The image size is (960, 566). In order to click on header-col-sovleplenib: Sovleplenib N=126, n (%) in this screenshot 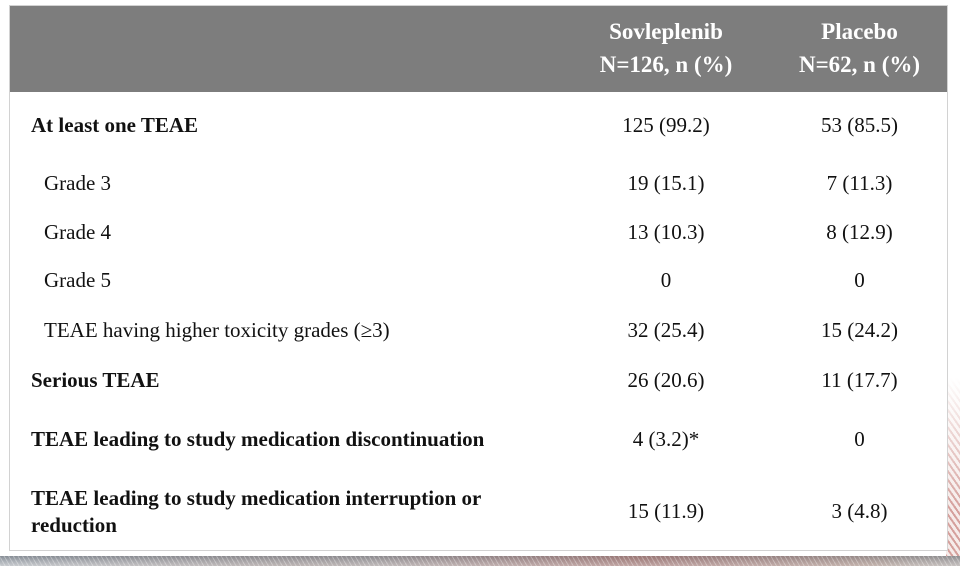, I will do `click(666, 48)`.